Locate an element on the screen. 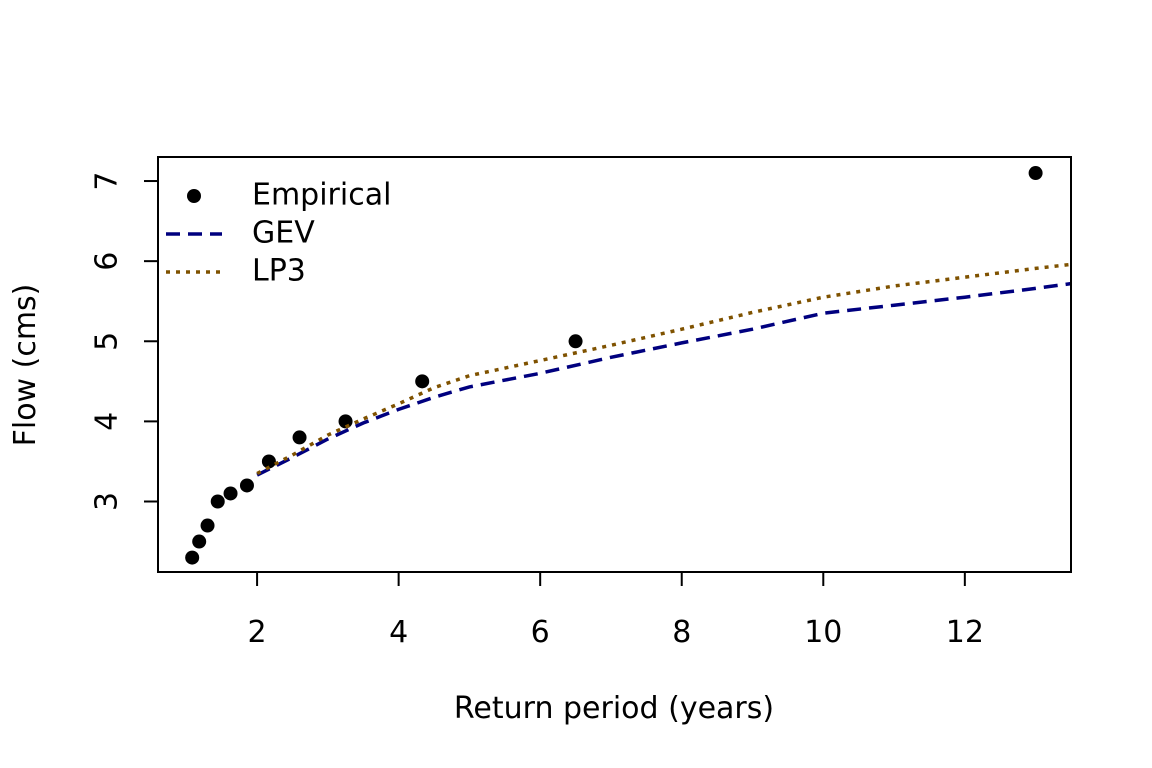 This screenshot has height=768, width=1152. x-axis: 2 4 6 8 10 12 is located at coordinates (616, 611).